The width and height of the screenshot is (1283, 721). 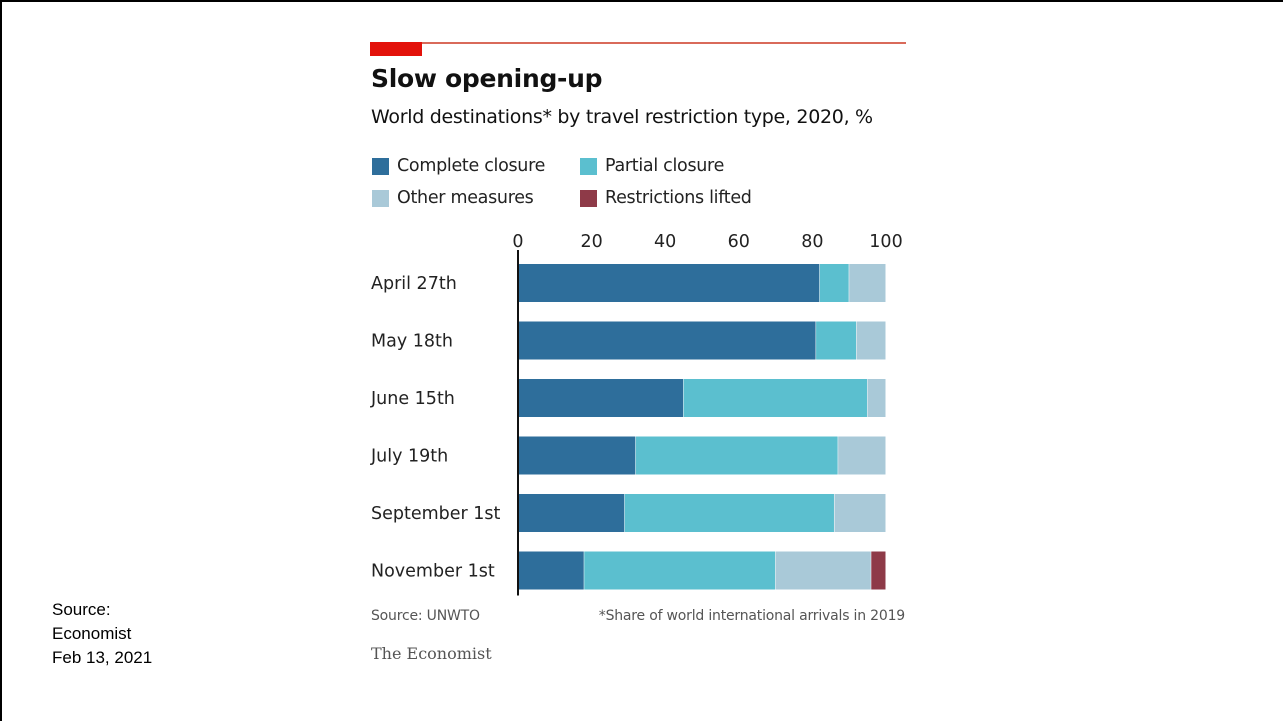 What do you see at coordinates (665, 242) in the screenshot?
I see `x-tick-label: 40` at bounding box center [665, 242].